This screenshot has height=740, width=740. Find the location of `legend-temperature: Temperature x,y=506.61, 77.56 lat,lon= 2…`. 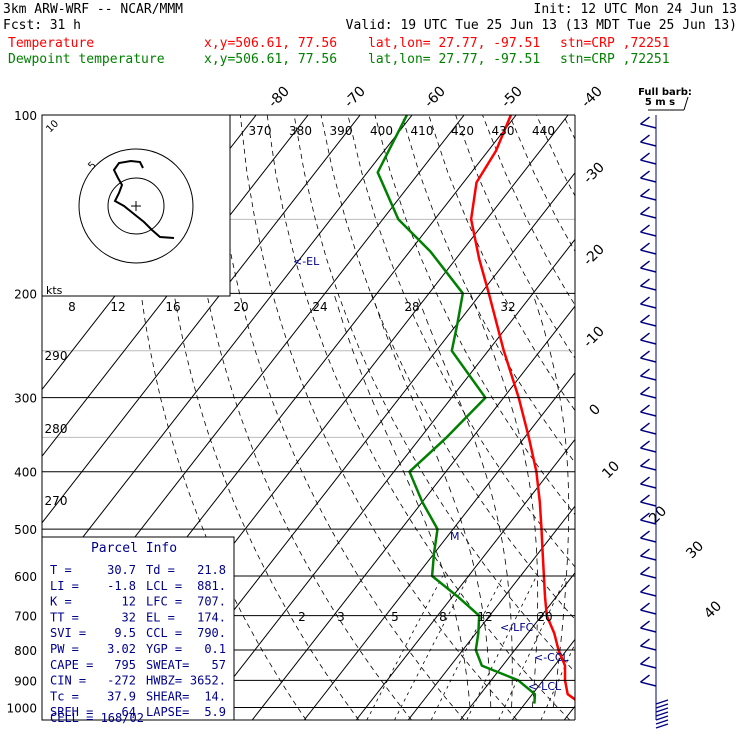

legend-temperature: Temperature x,y=506.61, 77.56 lat,lon= 2… is located at coordinates (339, 43).